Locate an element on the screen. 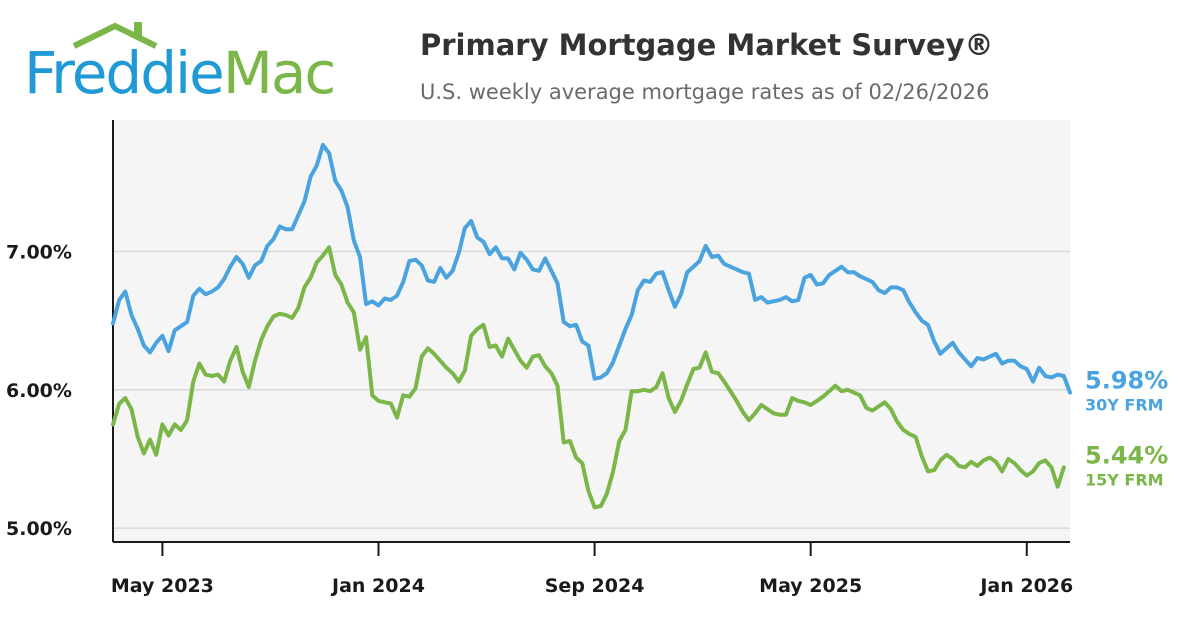 The height and width of the screenshot is (630, 1200). logo-part-freddie: Freddie is located at coordinates (124, 73).